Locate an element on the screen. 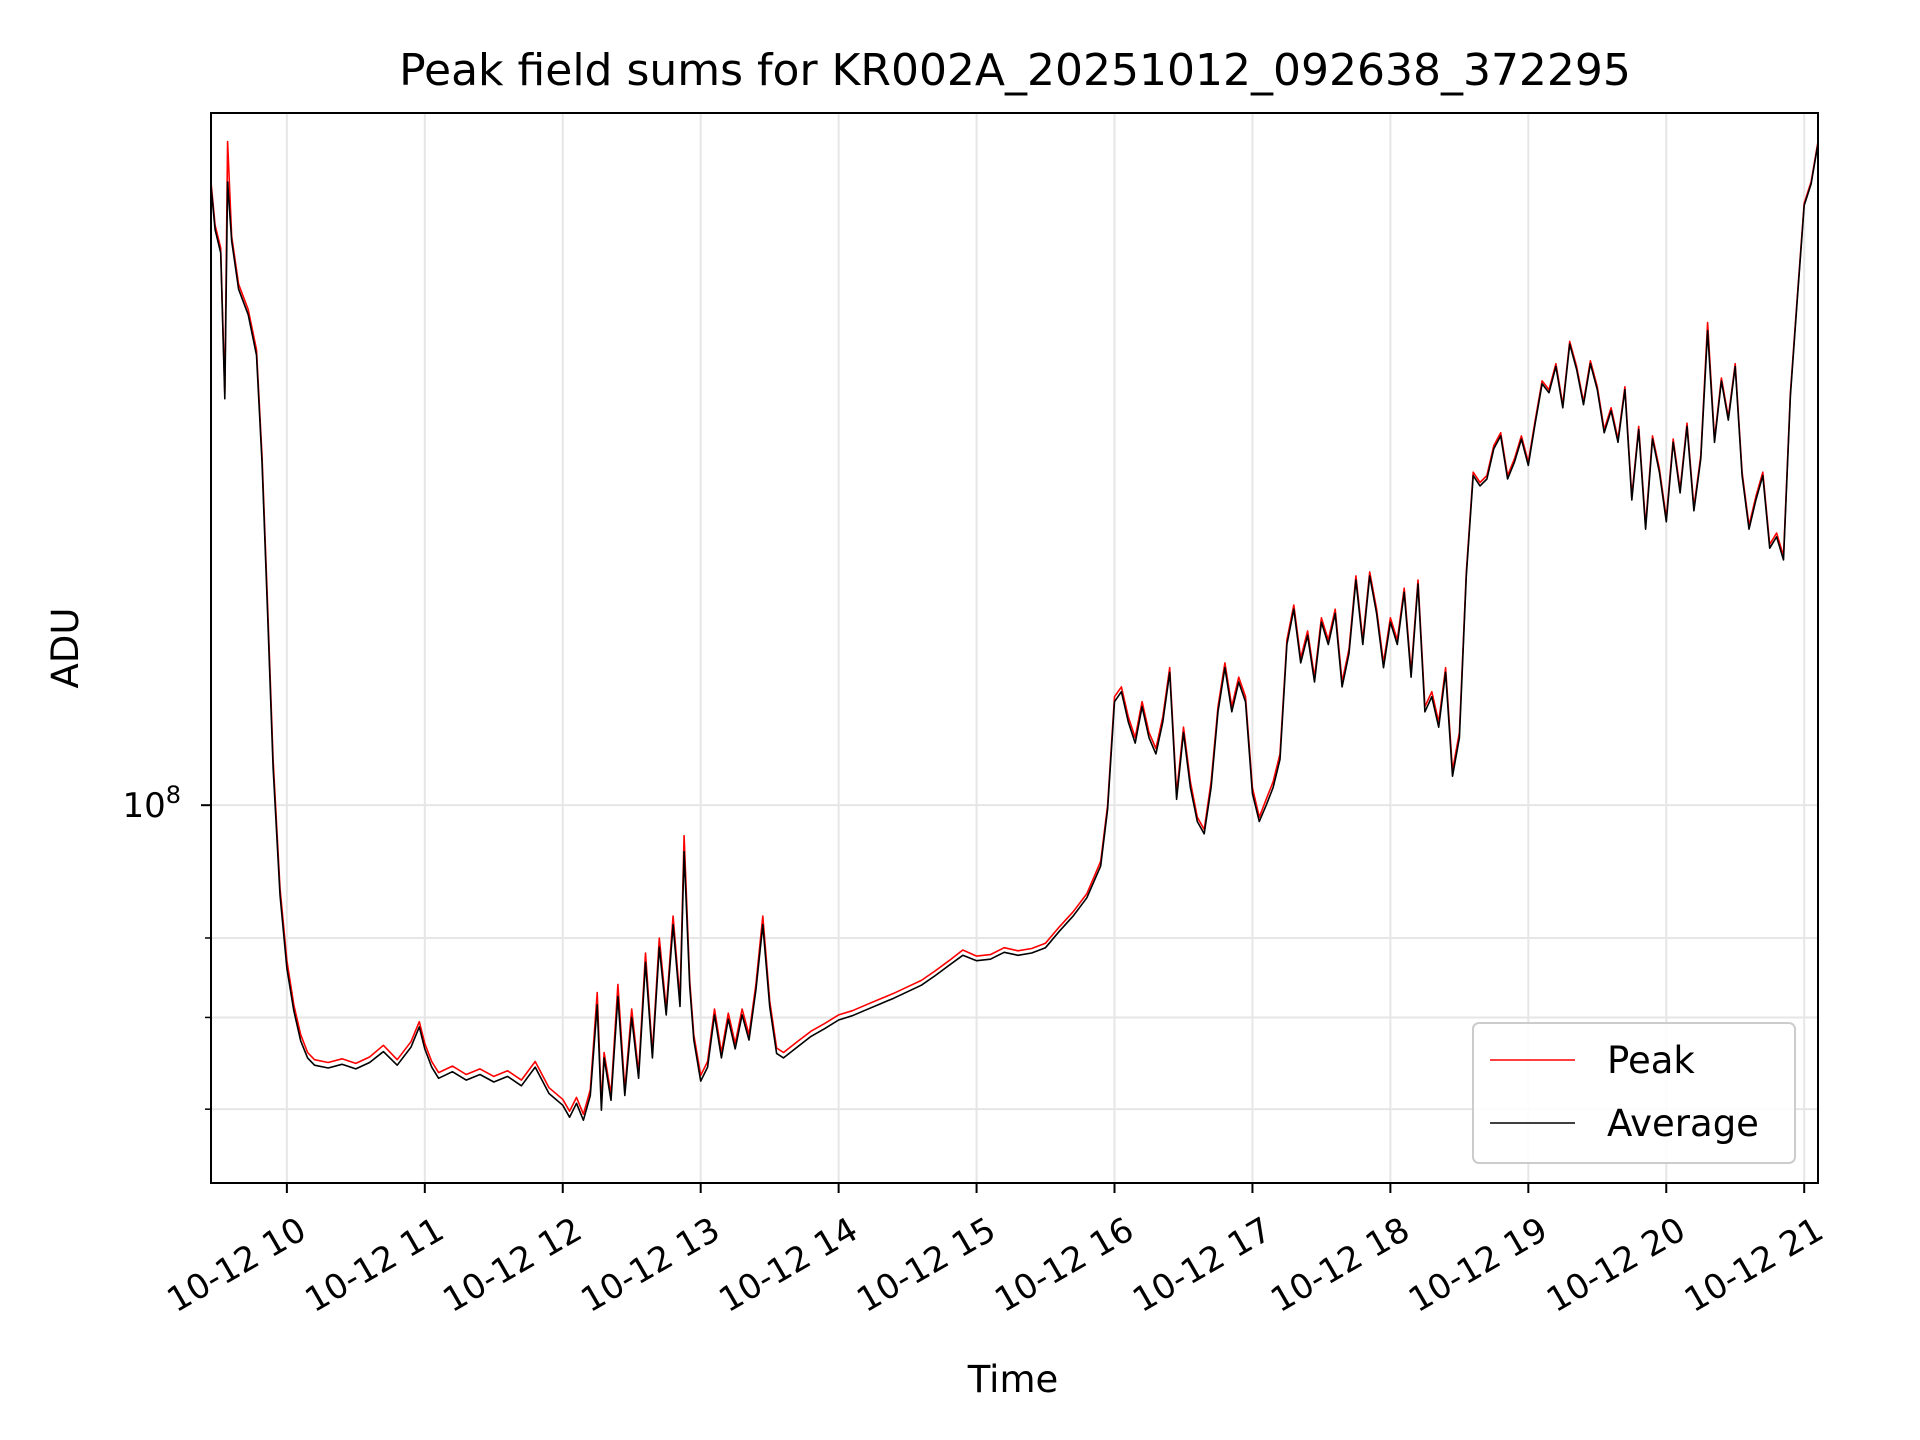 The height and width of the screenshot is (1440, 1920). y-axis-label: ADU is located at coordinates (65, 648).